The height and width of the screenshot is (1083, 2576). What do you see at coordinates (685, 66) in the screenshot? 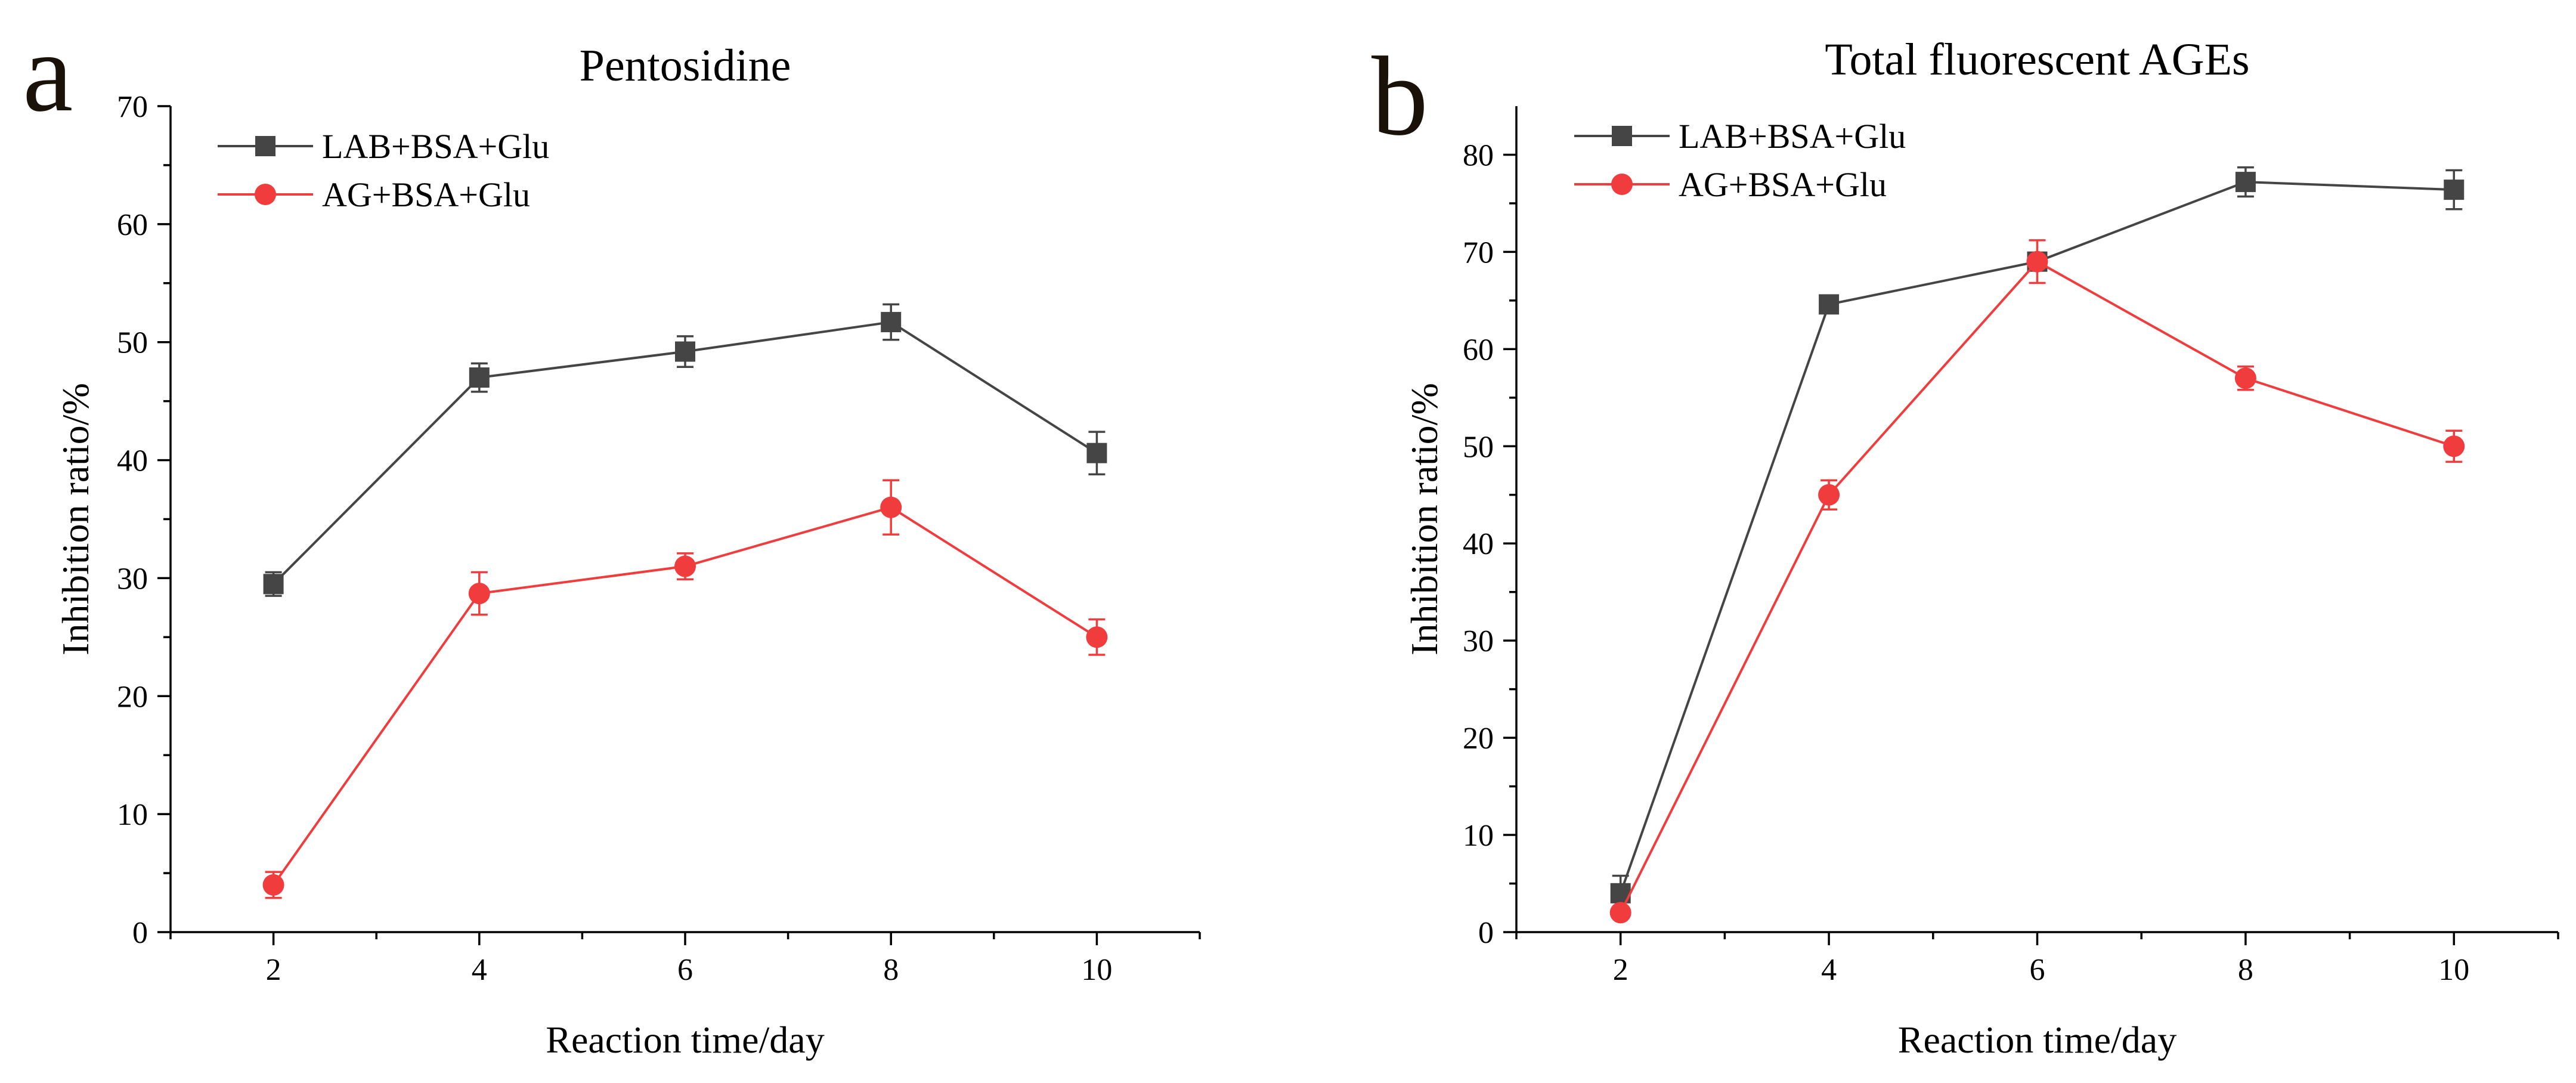
I see `chart-title: Pentosidine` at bounding box center [685, 66].